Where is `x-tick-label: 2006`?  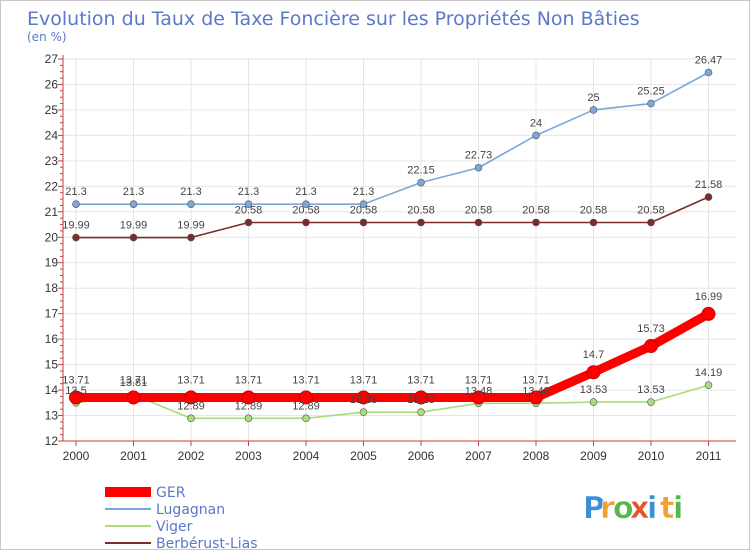 x-tick-label: 2006 is located at coordinates (421, 456).